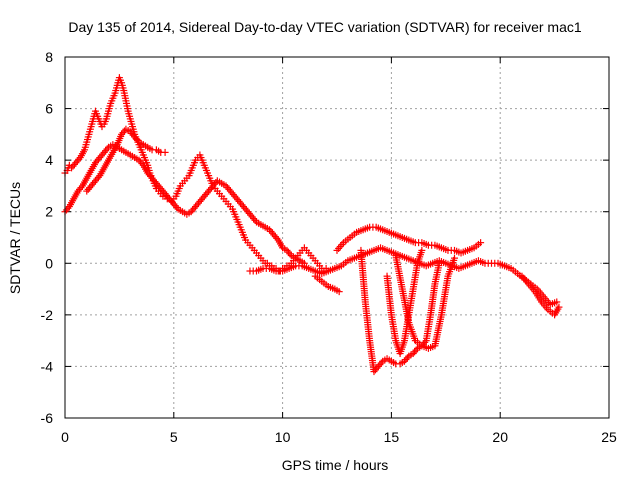 This screenshot has height=480, width=640. Describe the element at coordinates (392, 437) in the screenshot. I see `x-tick-label: 15` at that location.